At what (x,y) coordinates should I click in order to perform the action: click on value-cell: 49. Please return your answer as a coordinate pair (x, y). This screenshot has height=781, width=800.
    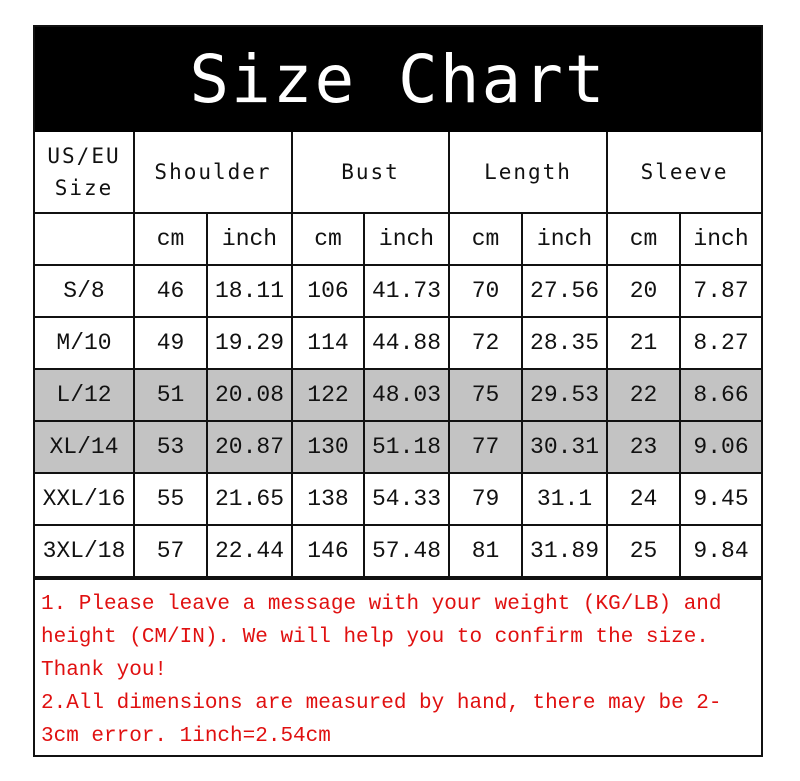
    Looking at the image, I should click on (170, 343).